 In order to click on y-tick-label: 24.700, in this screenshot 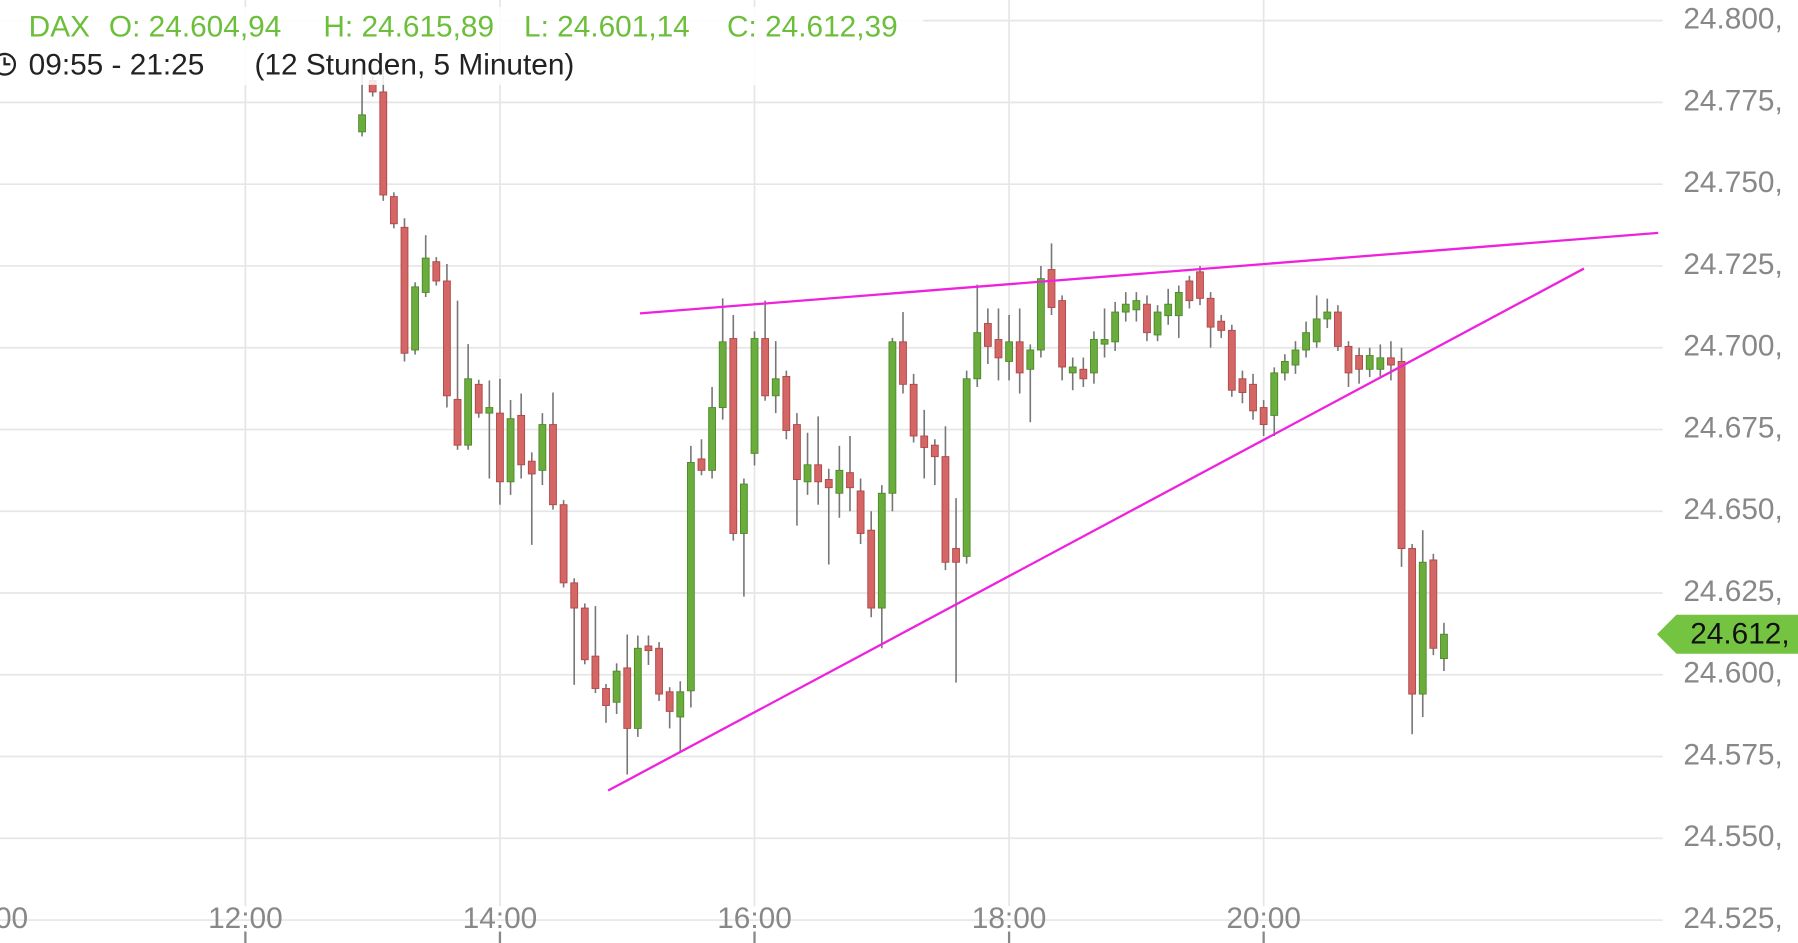, I will do `click(1732, 346)`.